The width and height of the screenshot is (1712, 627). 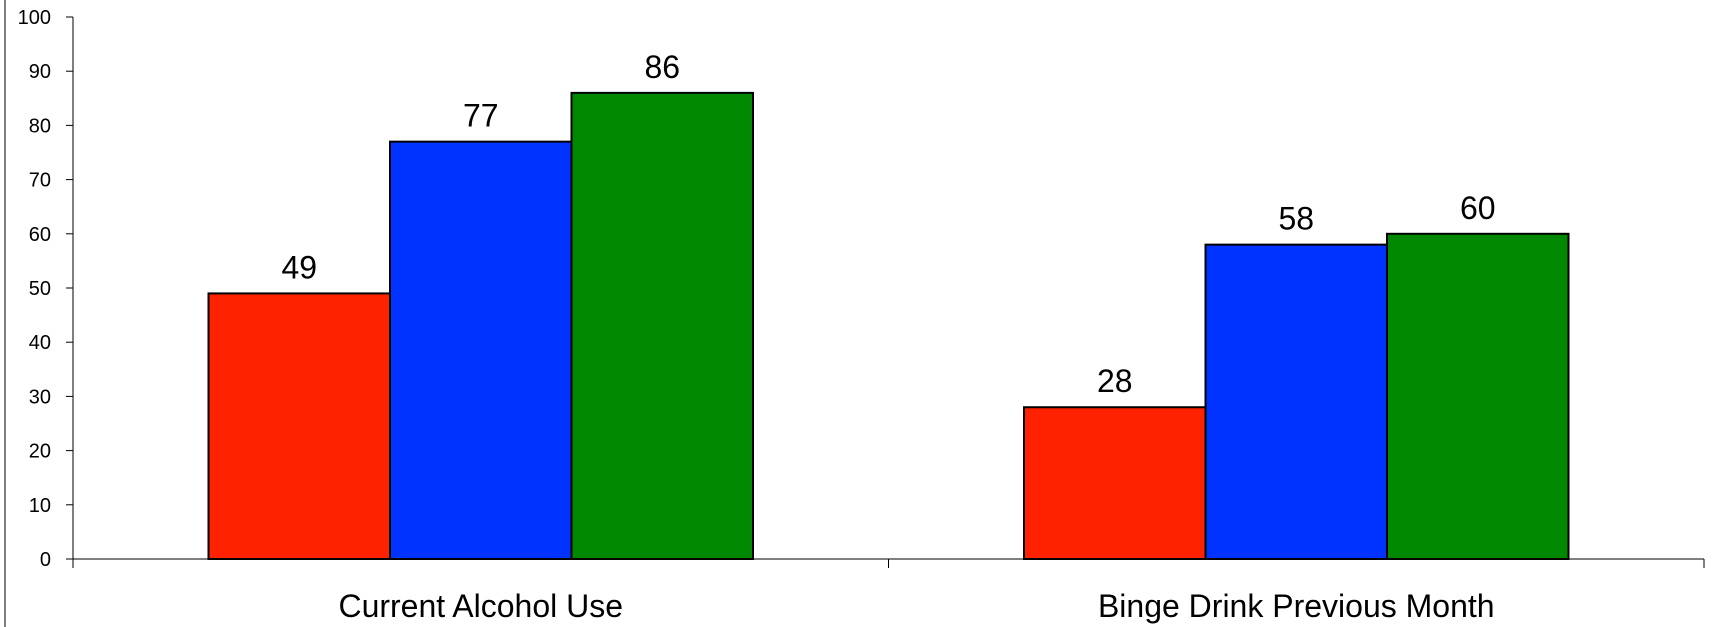 I want to click on y-tick-label: 60, so click(x=40, y=235).